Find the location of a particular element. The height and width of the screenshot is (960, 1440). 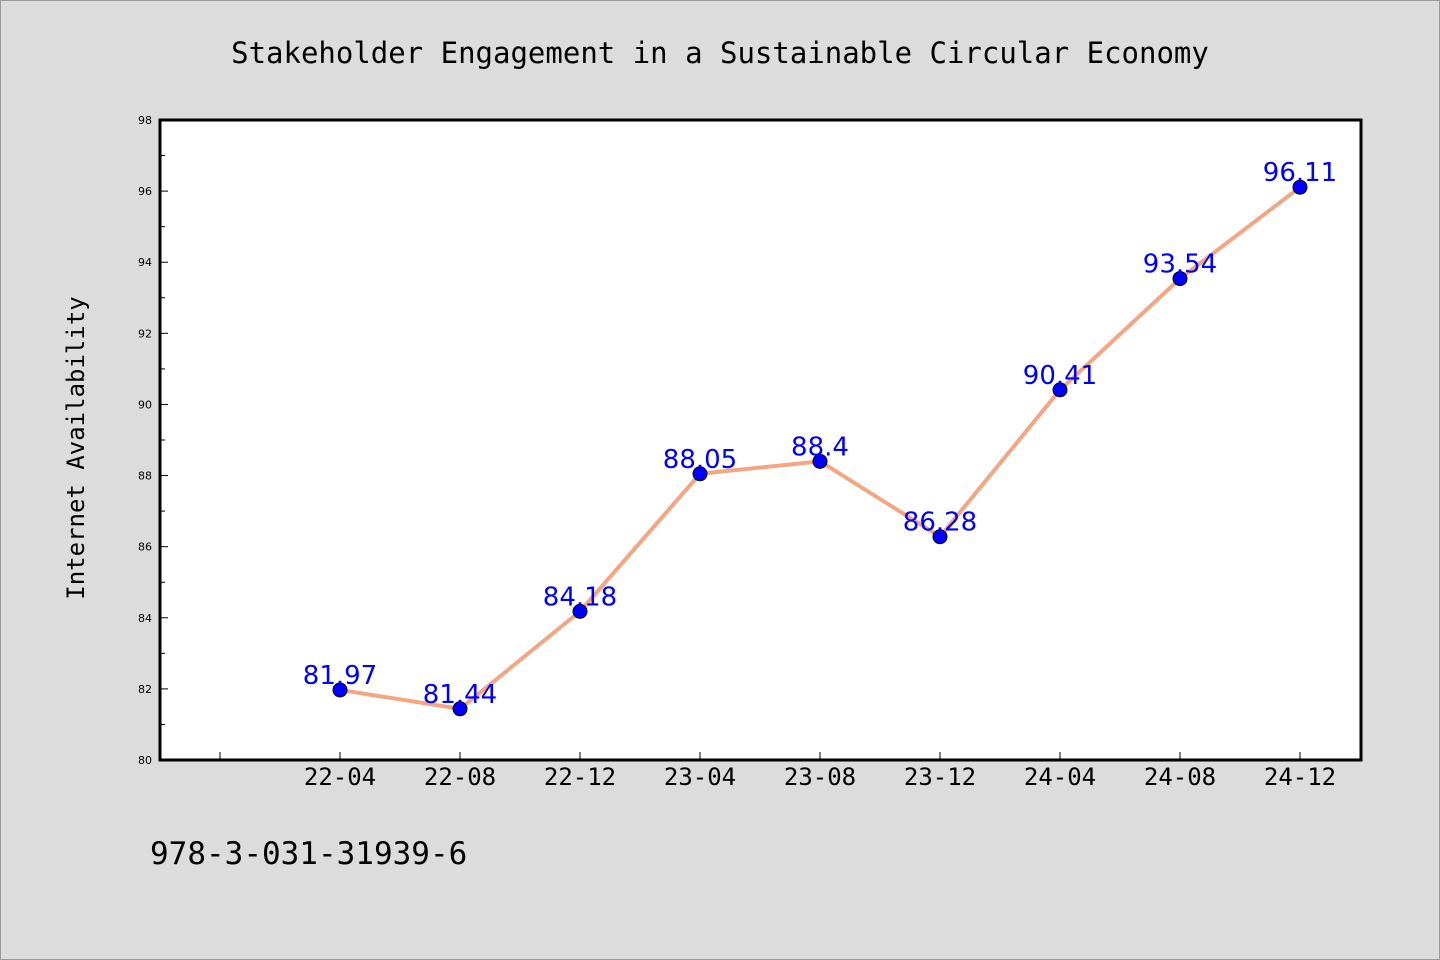

y-tick-label: 92 is located at coordinates (145, 333).